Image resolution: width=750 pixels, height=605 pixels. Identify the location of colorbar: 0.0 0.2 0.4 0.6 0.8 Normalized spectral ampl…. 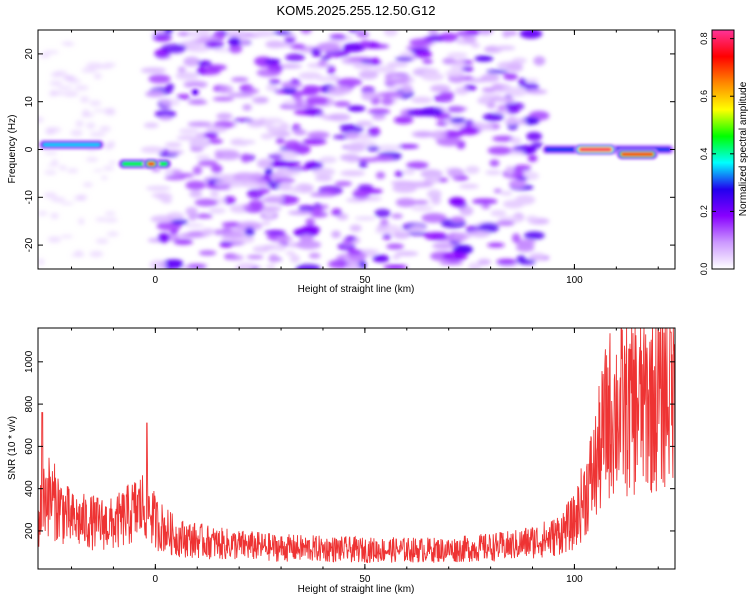
(724, 152).